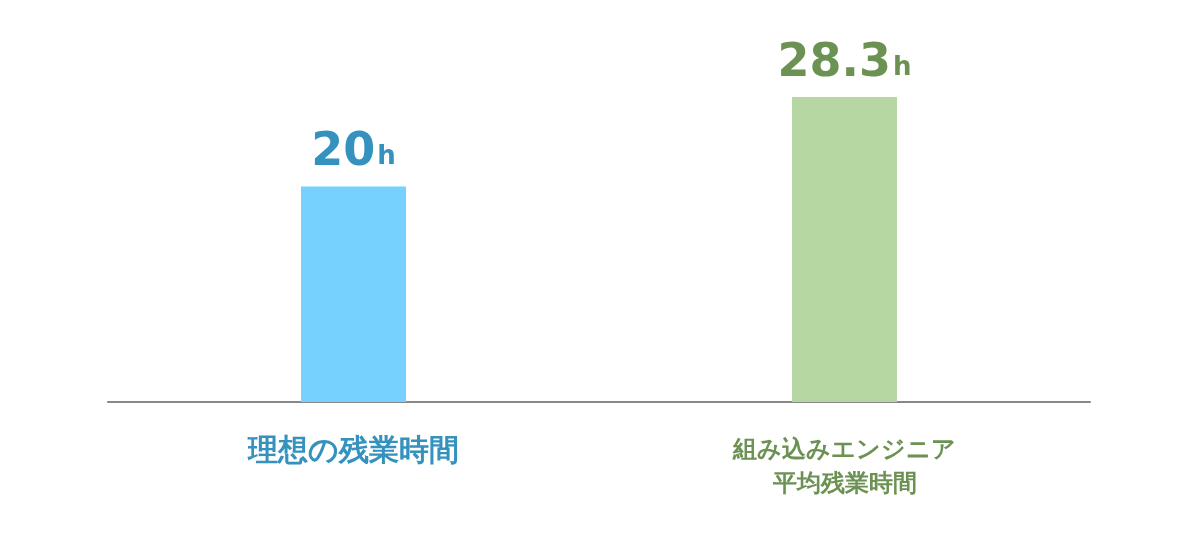  Describe the element at coordinates (844, 466) in the screenshot. I see `x-tick-label: 組み込みエンジニア平均残業時間` at that location.